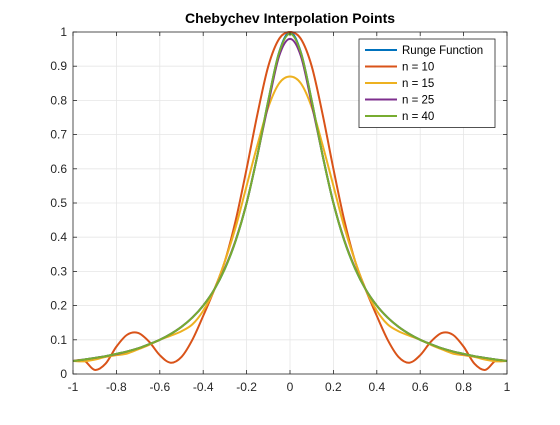 The image size is (560, 425). I want to click on y-tick-label: 0.2, so click(58, 306).